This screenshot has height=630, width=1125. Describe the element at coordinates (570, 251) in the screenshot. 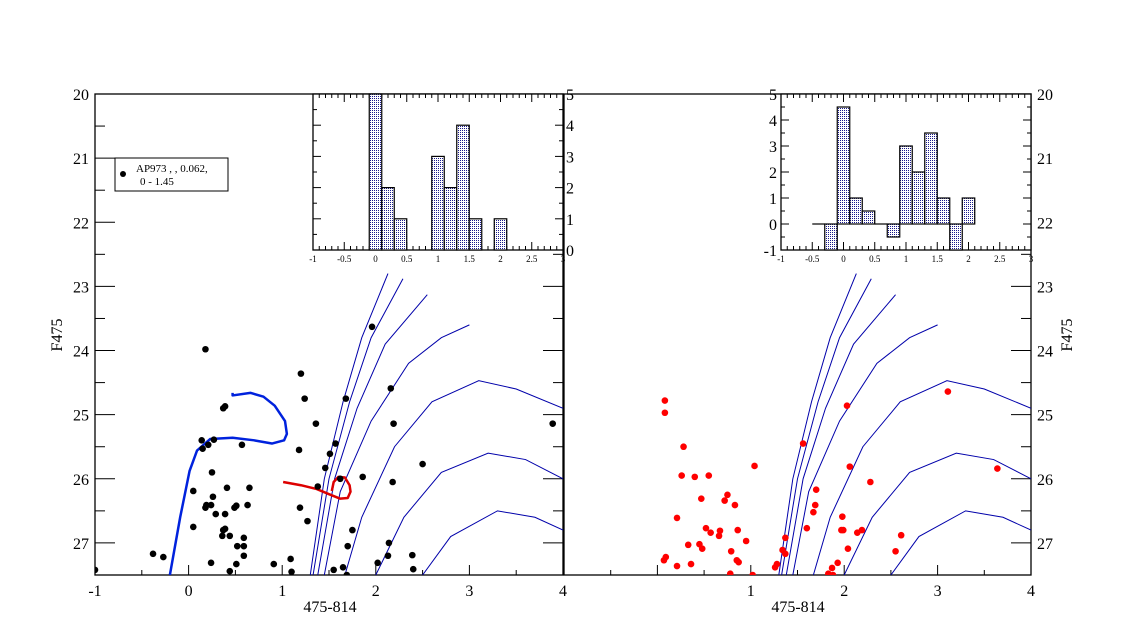

I see `inset-y-tick-label: 0` at that location.